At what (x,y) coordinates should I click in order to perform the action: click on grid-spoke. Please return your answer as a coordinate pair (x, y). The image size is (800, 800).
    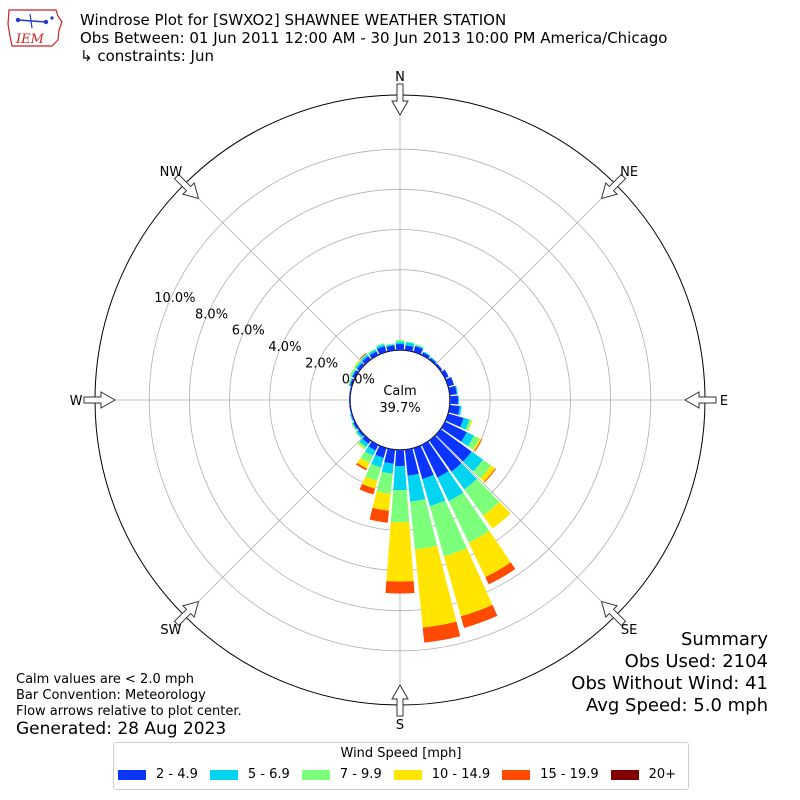
    Looking at the image, I should click on (521, 279).